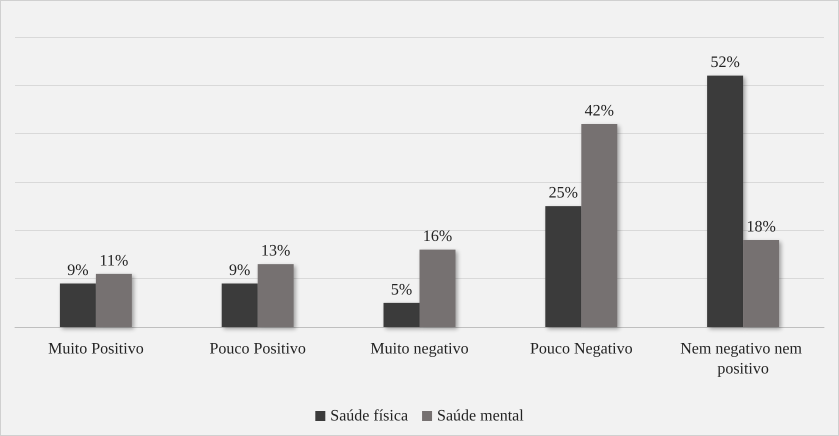 The image size is (839, 436). I want to click on x-tick-label: Muito Positivo, so click(96, 349).